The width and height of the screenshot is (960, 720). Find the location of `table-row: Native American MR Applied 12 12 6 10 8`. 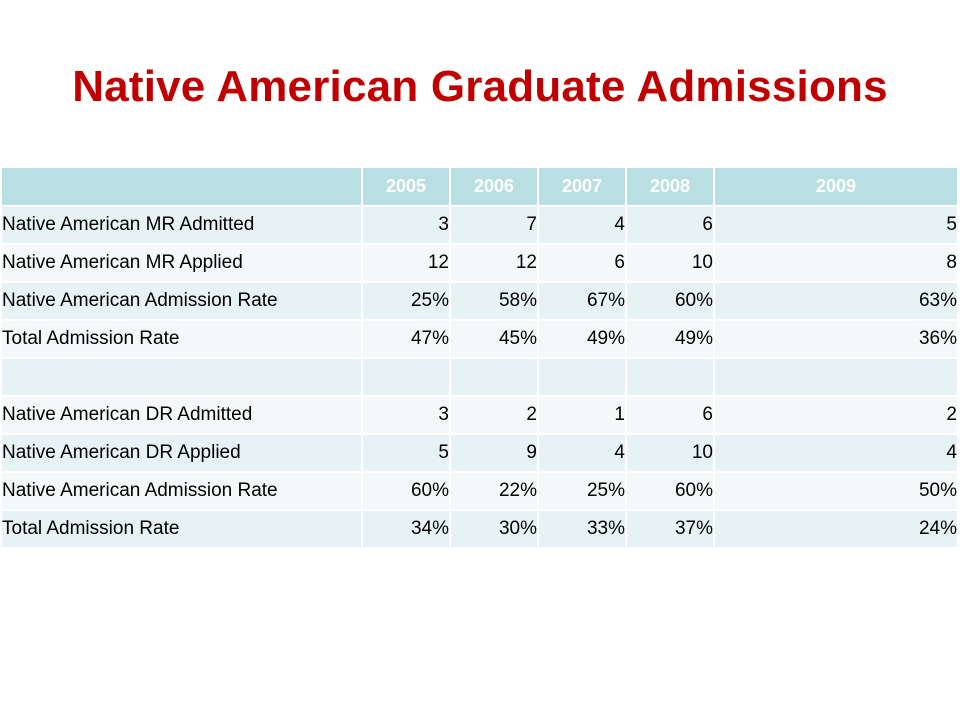

table-row: Native American MR Applied 12 12 6 10 8 is located at coordinates (480, 263).